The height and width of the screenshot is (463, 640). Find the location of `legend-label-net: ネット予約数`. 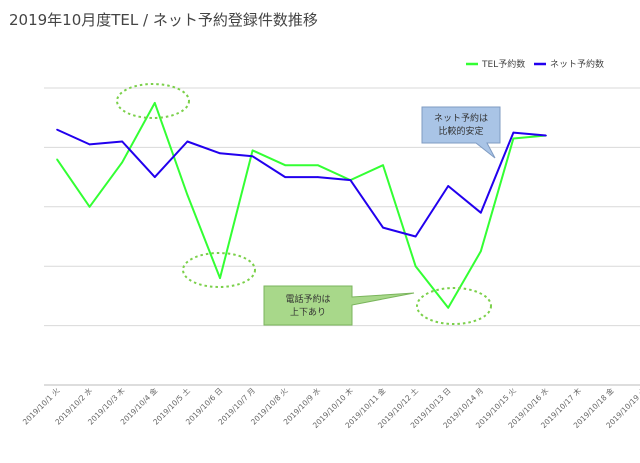

legend-label-net: ネット予約数 is located at coordinates (577, 64).